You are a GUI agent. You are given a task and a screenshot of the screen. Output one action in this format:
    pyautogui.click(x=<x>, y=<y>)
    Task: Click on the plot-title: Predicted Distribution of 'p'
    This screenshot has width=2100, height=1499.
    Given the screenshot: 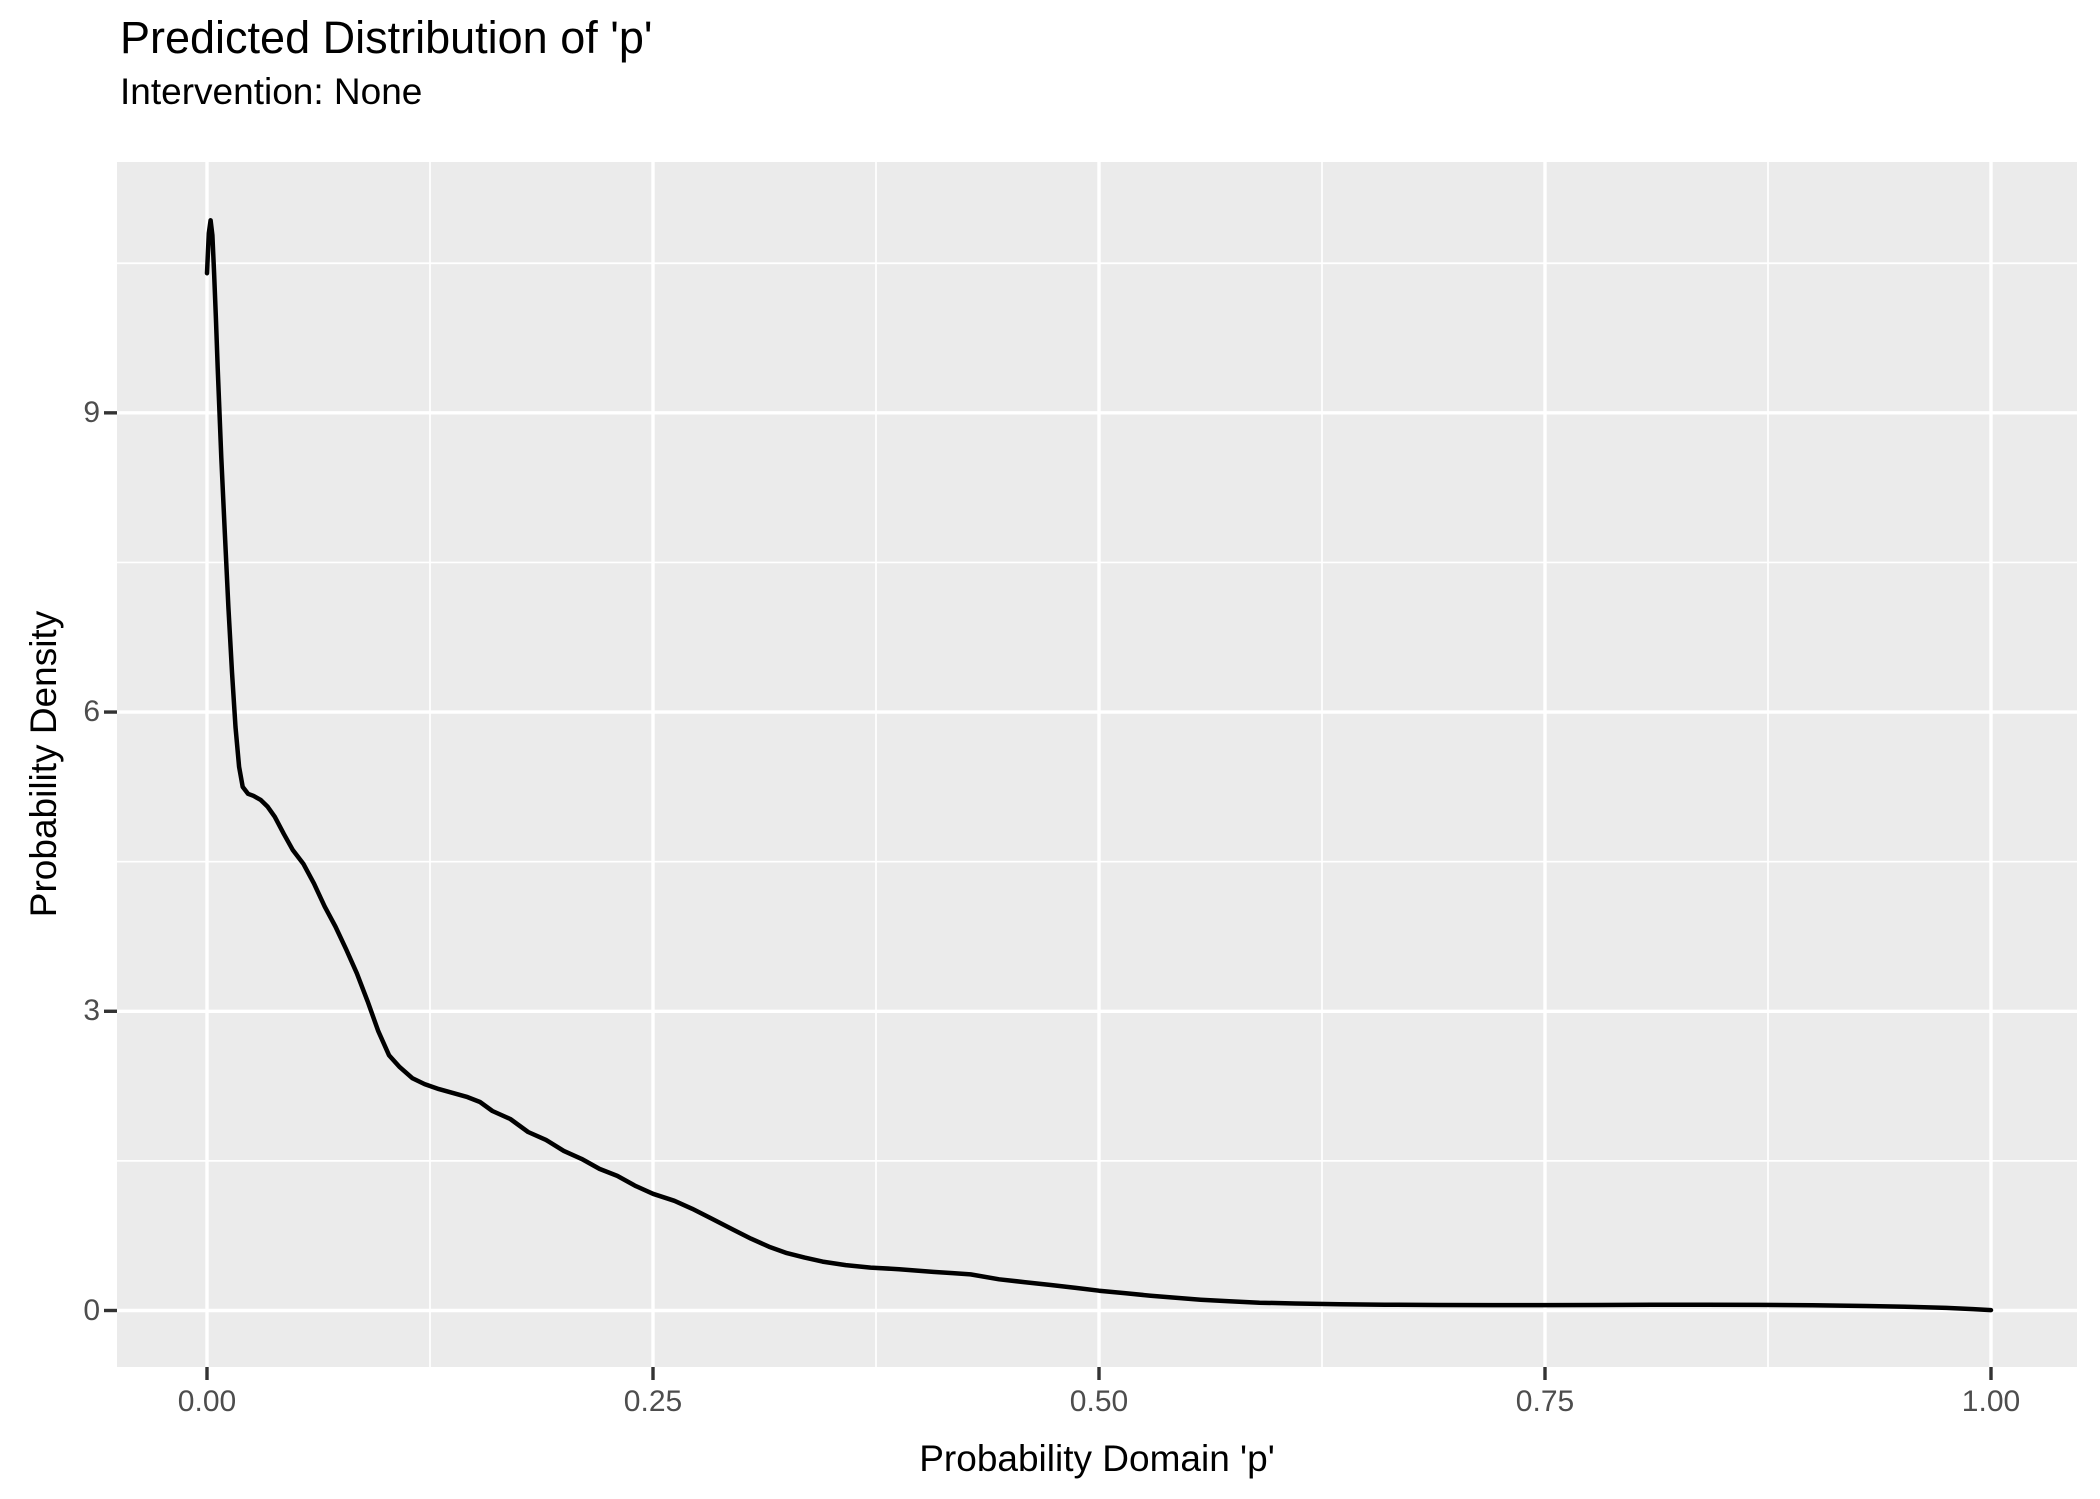 What is the action you would take?
    pyautogui.click(x=386, y=37)
    